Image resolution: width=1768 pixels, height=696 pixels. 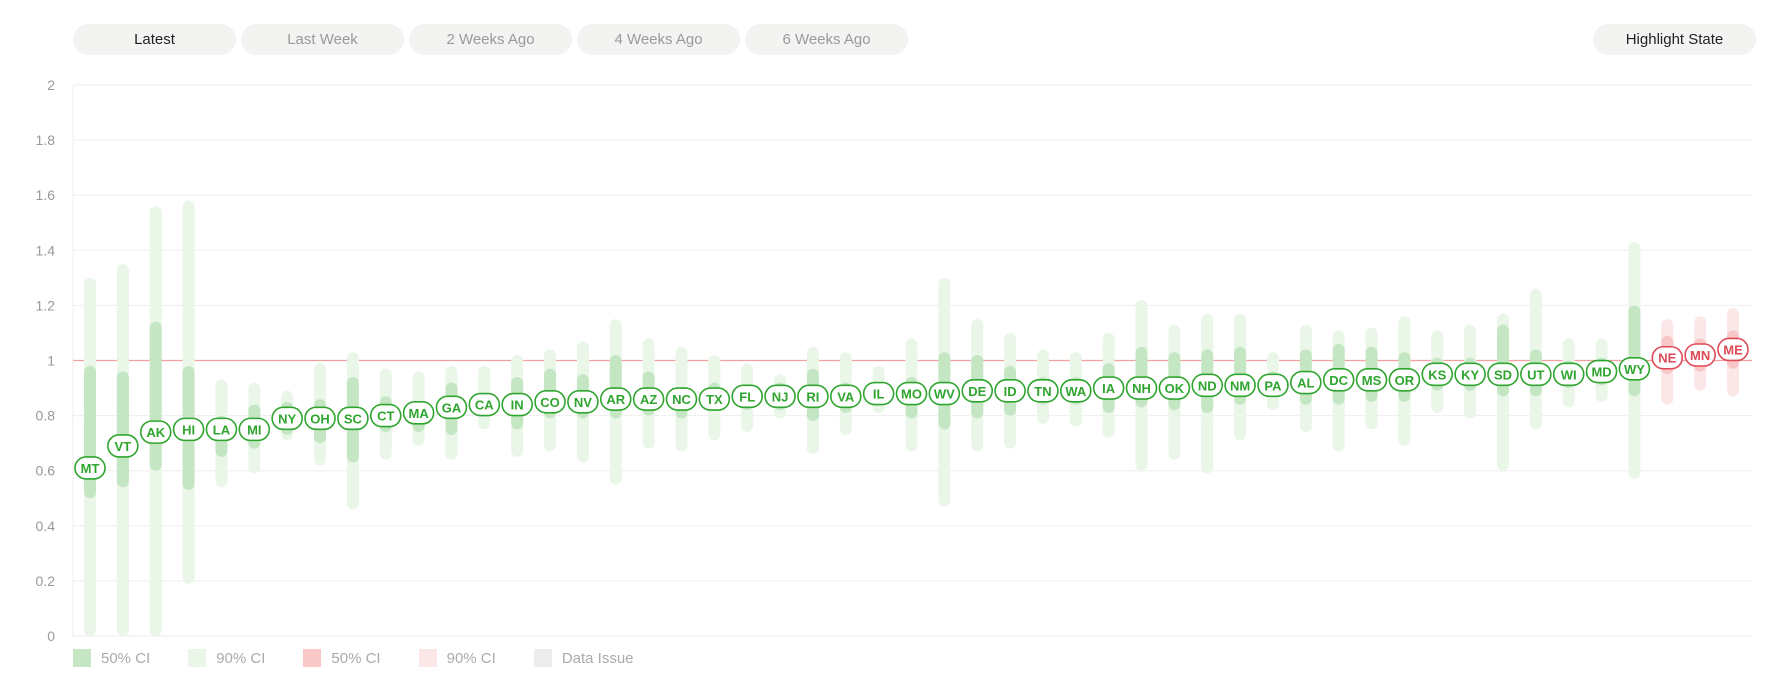 I want to click on state-label: MO, so click(x=911, y=394).